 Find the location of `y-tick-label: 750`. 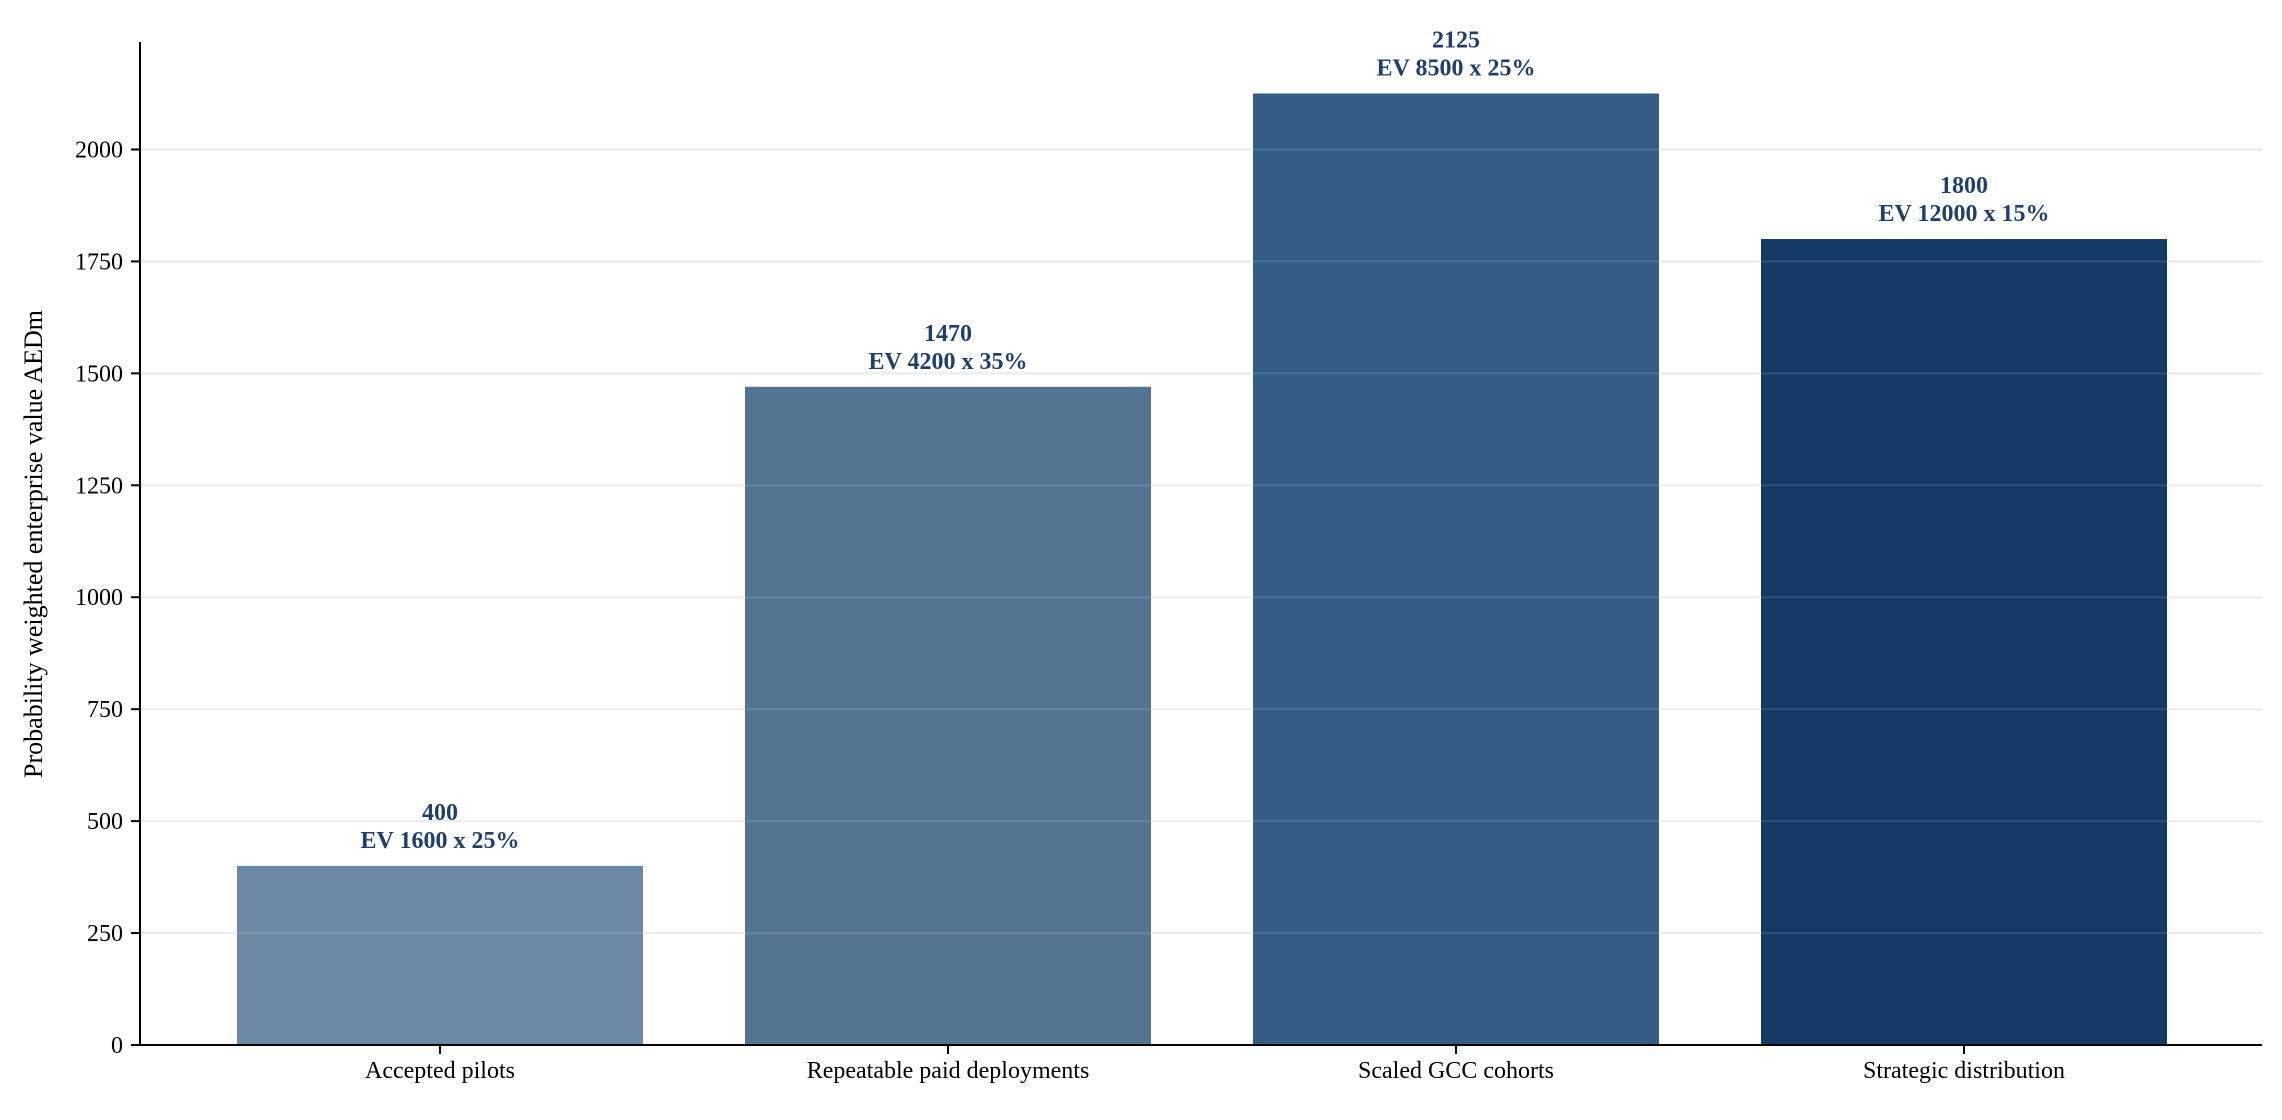

y-tick-label: 750 is located at coordinates (105, 710).